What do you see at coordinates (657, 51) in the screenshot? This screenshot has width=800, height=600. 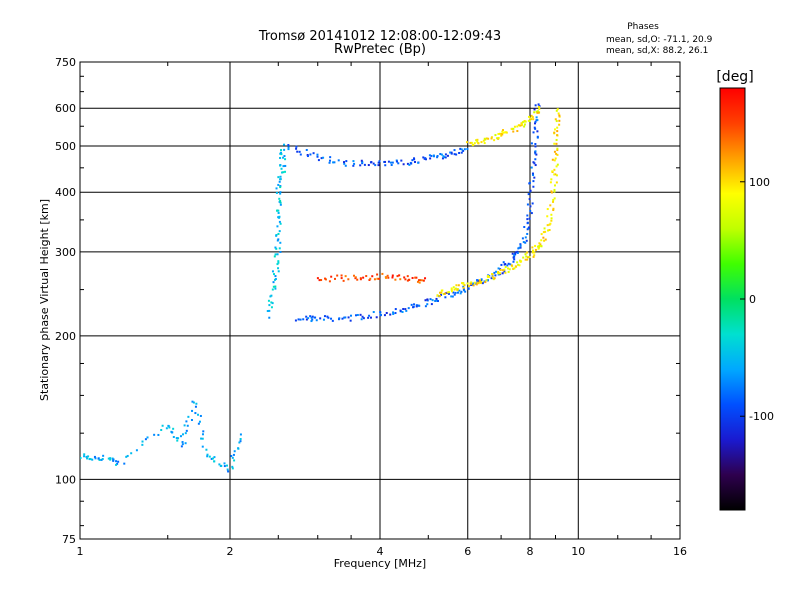 I see `stats-x-mode: mean, sd,X: 88.2, 26.1` at bounding box center [657, 51].